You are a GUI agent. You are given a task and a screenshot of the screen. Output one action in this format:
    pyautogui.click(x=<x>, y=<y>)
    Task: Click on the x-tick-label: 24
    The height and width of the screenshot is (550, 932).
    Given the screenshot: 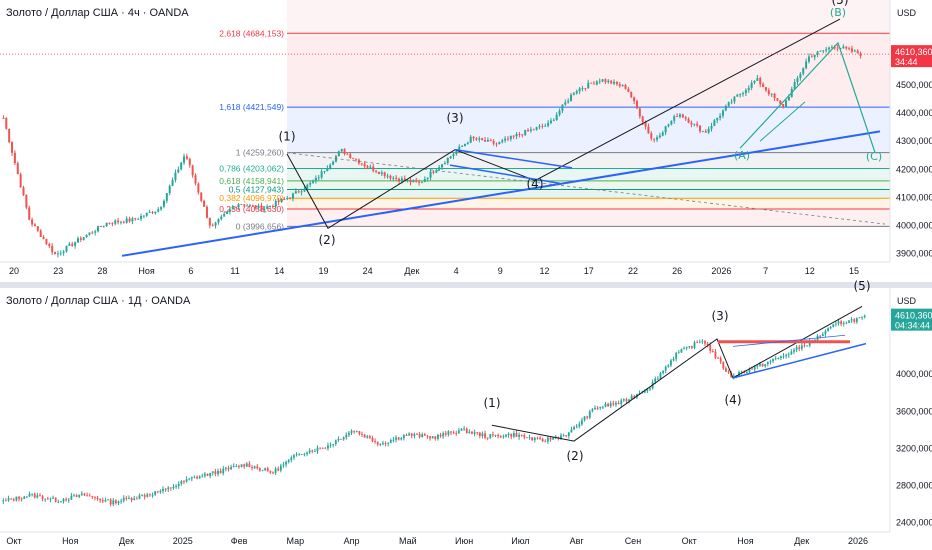 What is the action you would take?
    pyautogui.click(x=368, y=271)
    